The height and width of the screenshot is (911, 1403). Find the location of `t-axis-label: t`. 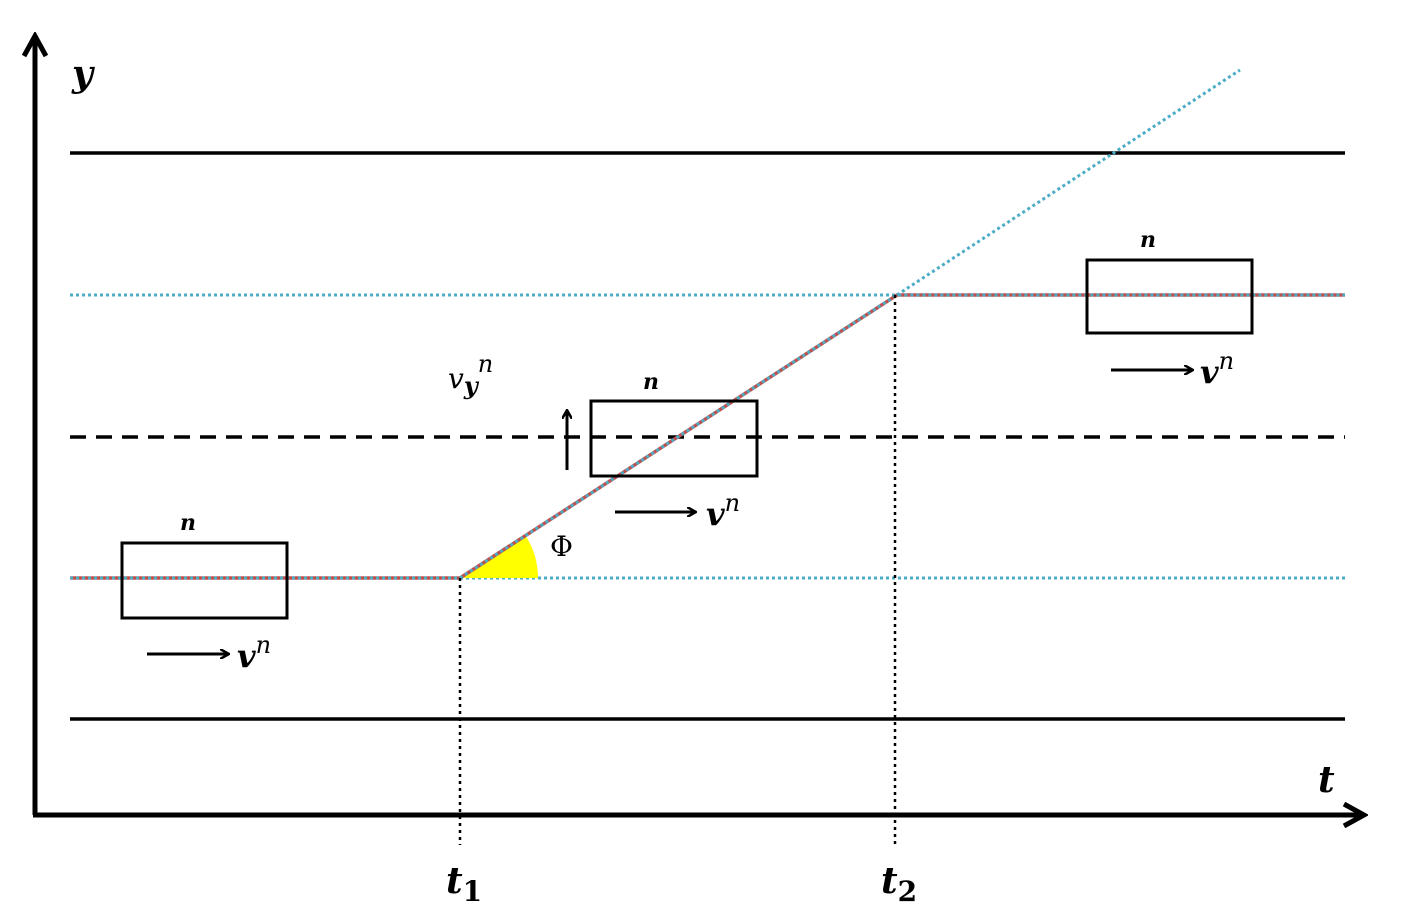

t-axis-label: t is located at coordinates (1326, 780).